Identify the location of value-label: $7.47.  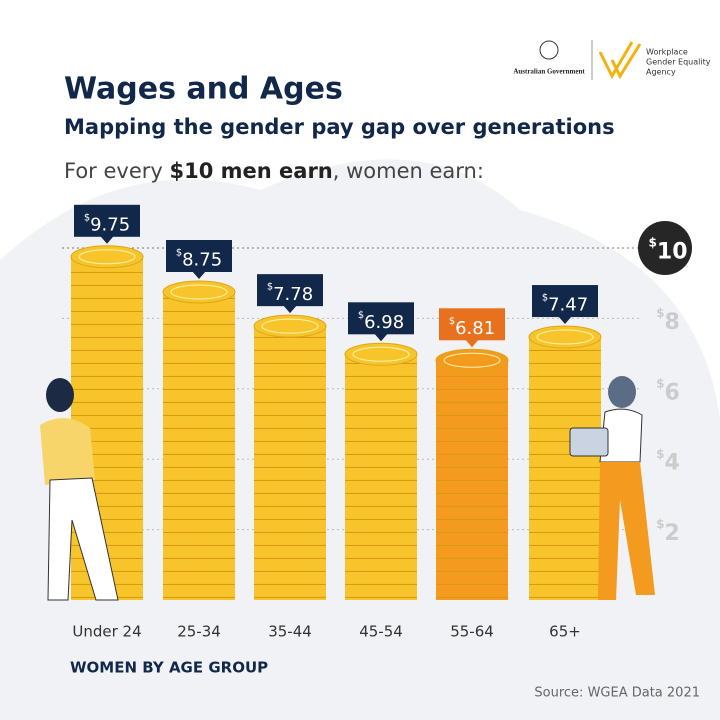
(565, 304).